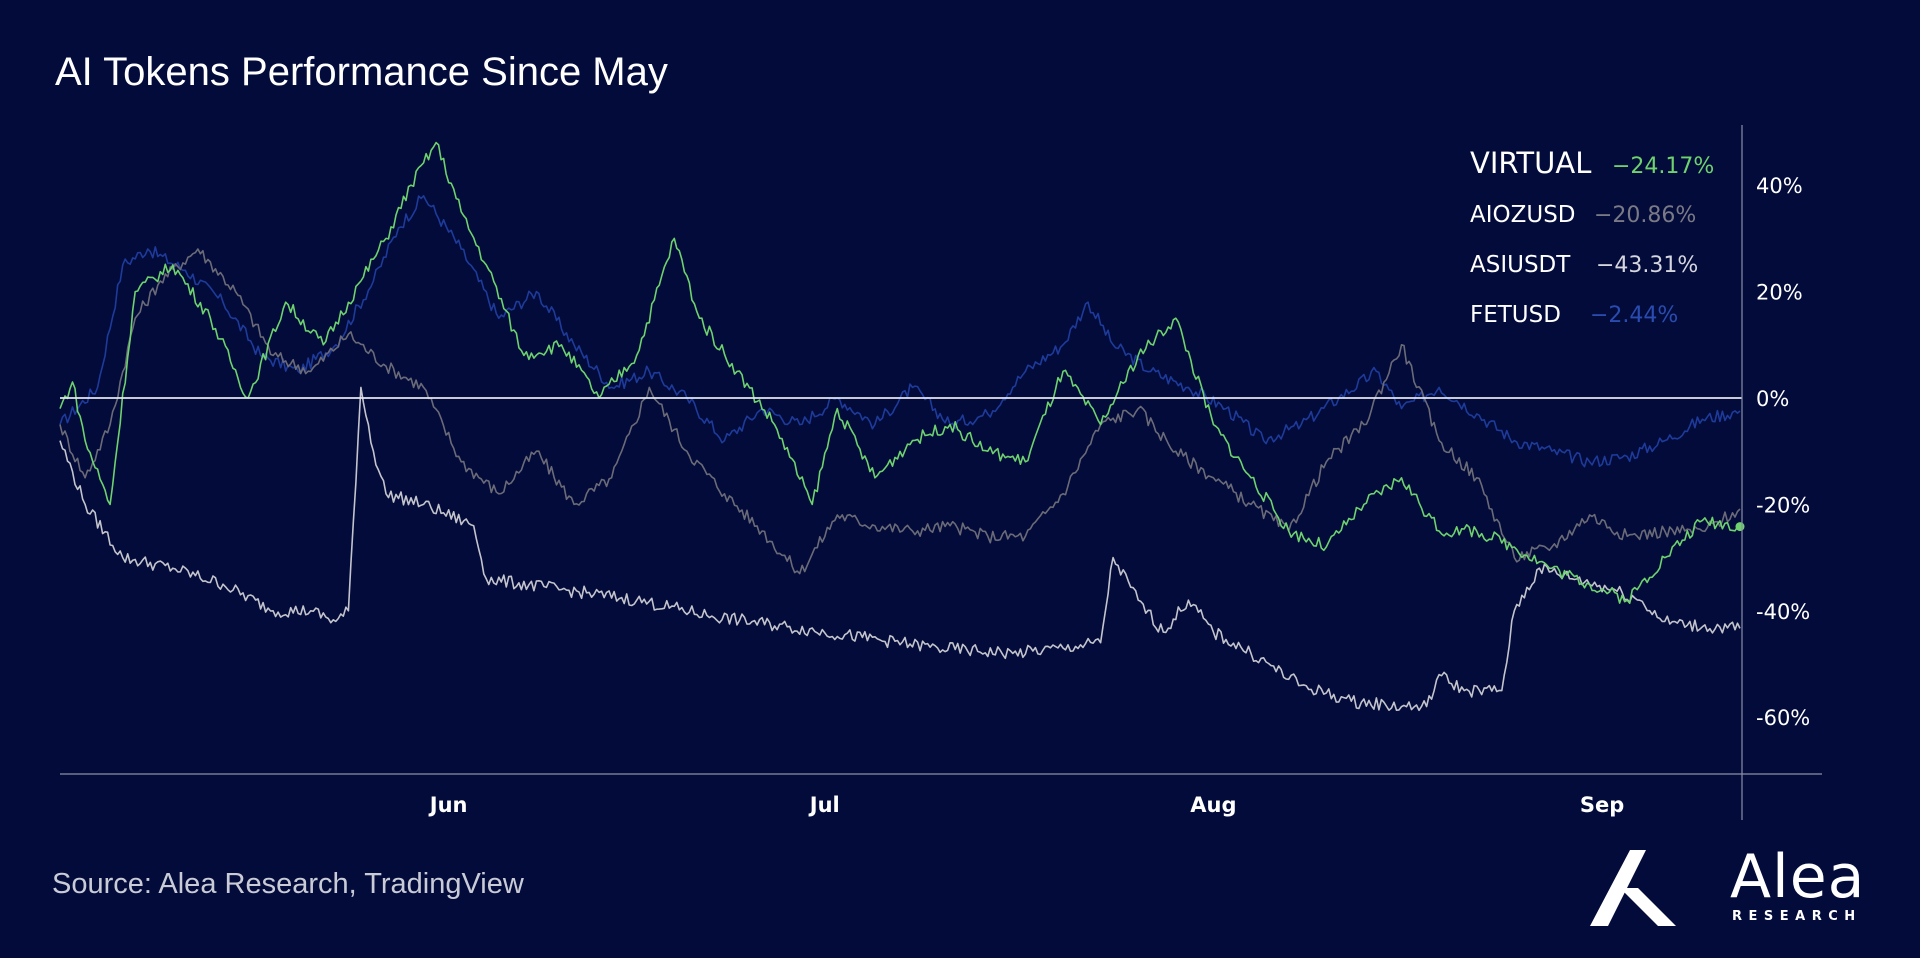 This screenshot has width=1920, height=958. What do you see at coordinates (361, 72) in the screenshot?
I see `chart-title: AI Tokens Performance Since May` at bounding box center [361, 72].